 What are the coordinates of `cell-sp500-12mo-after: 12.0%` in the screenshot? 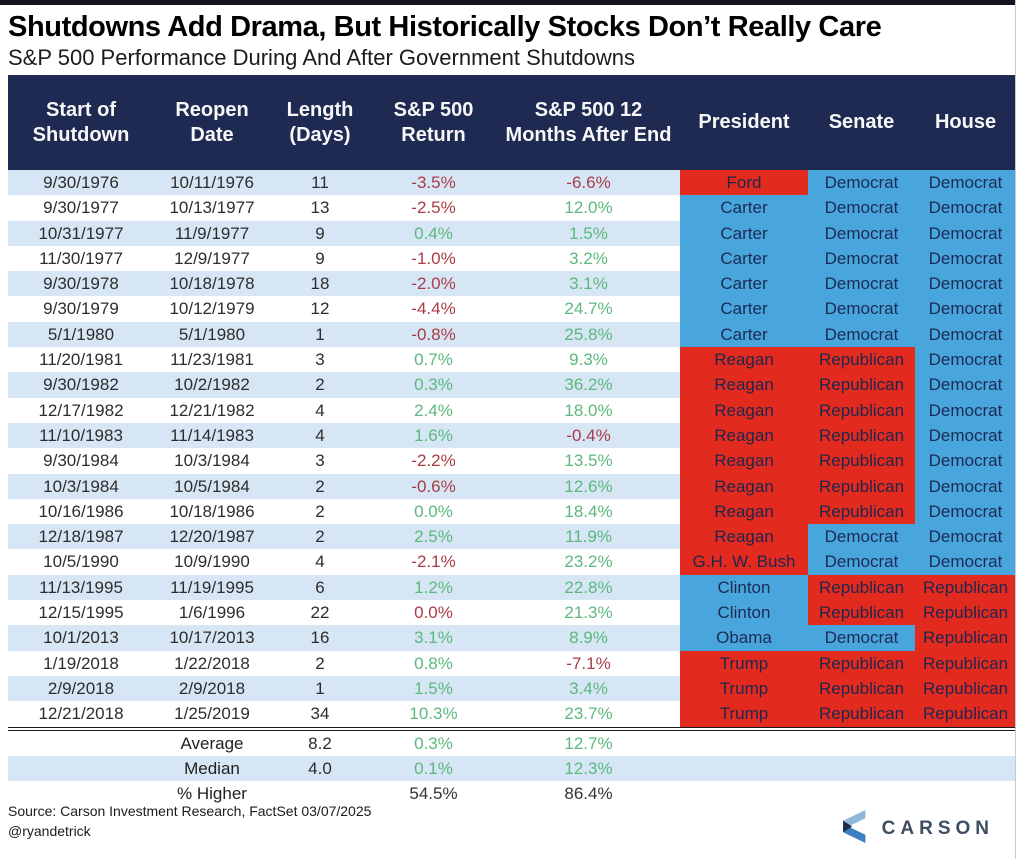 It's located at (588, 208).